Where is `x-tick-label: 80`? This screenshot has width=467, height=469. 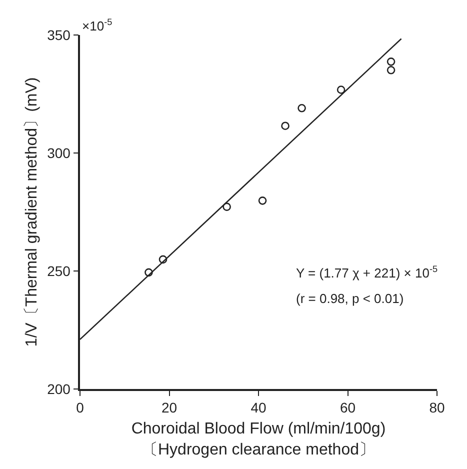 x-tick-label: 80 is located at coordinates (437, 408).